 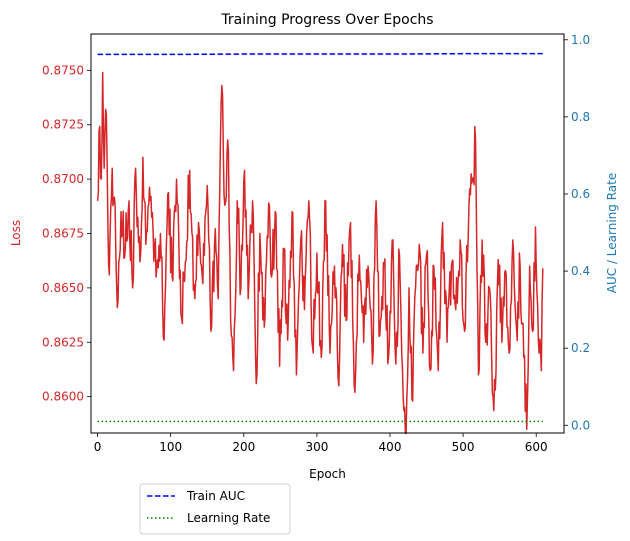 I want to click on y-axis-right-label: AUC / Learning Rate, so click(x=612, y=233).